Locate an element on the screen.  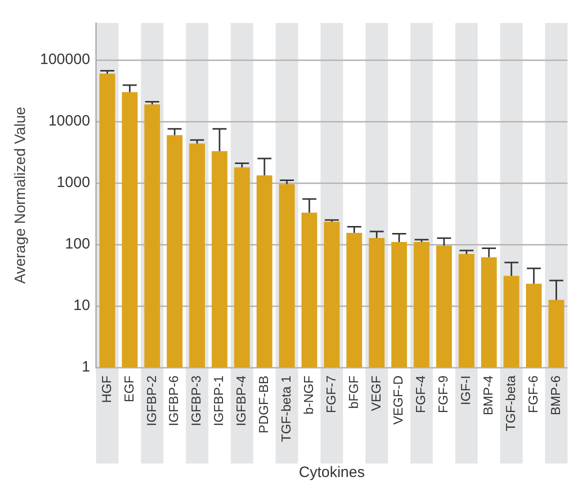
x-tick-label: FGF-6 is located at coordinates (532, 395).